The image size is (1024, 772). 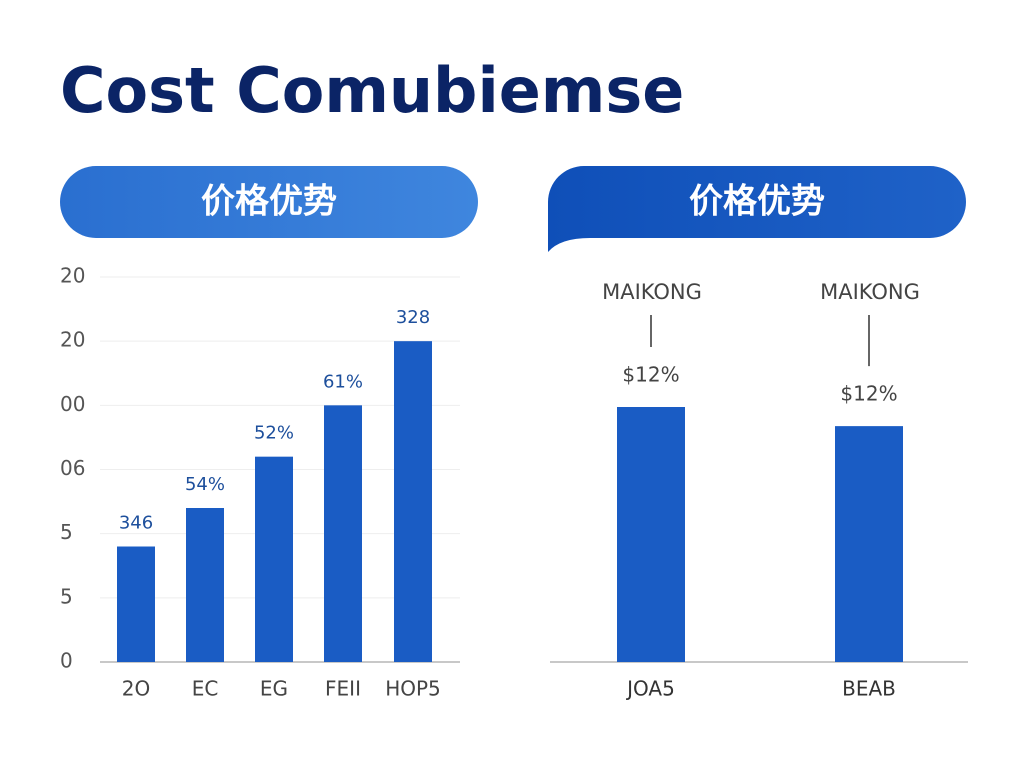 What do you see at coordinates (869, 689) in the screenshot?
I see `x-tick-label: BEAB` at bounding box center [869, 689].